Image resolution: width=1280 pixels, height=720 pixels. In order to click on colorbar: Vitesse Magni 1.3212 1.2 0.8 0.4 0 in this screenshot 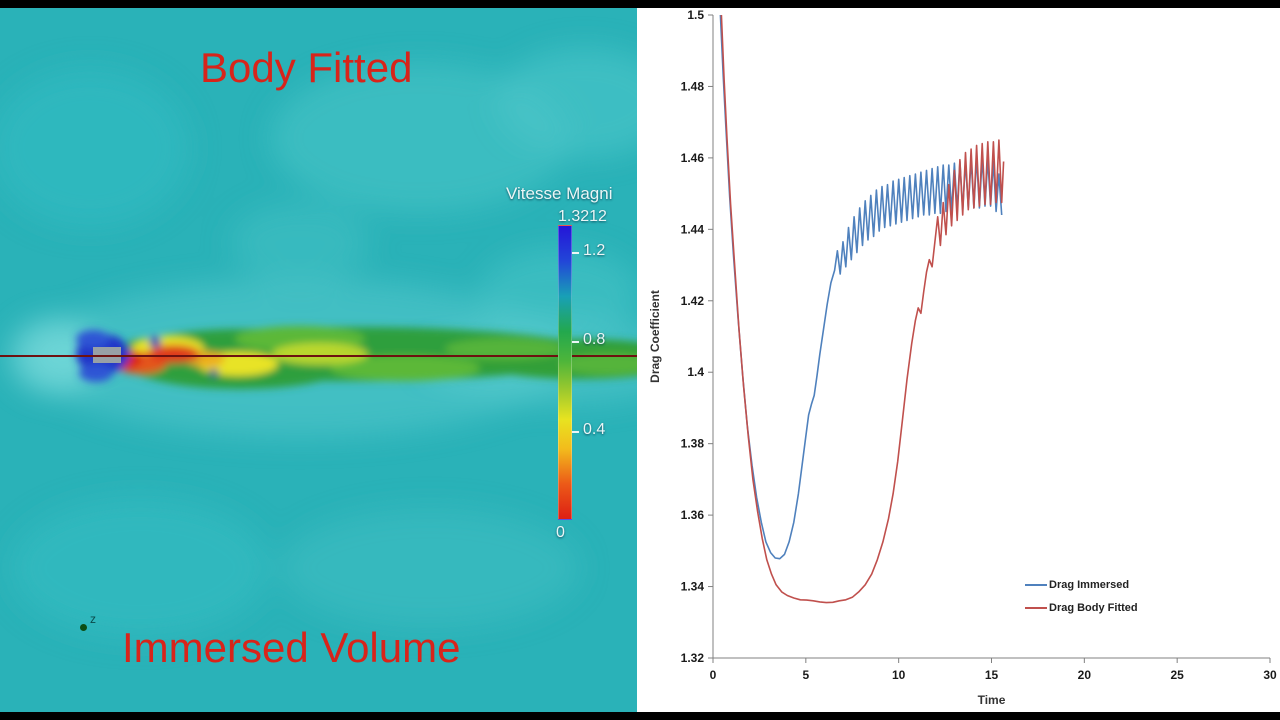, I will do `click(571, 374)`.